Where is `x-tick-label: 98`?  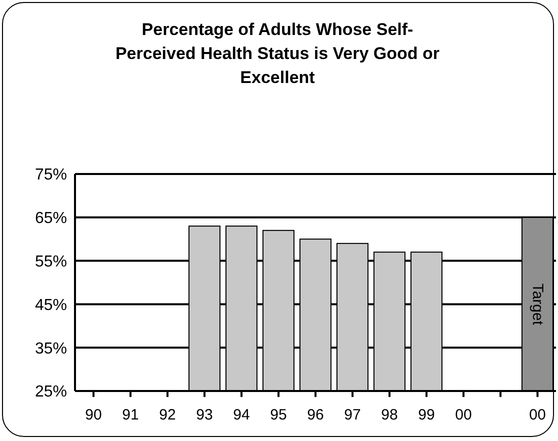
x-tick-label: 98 is located at coordinates (389, 415).